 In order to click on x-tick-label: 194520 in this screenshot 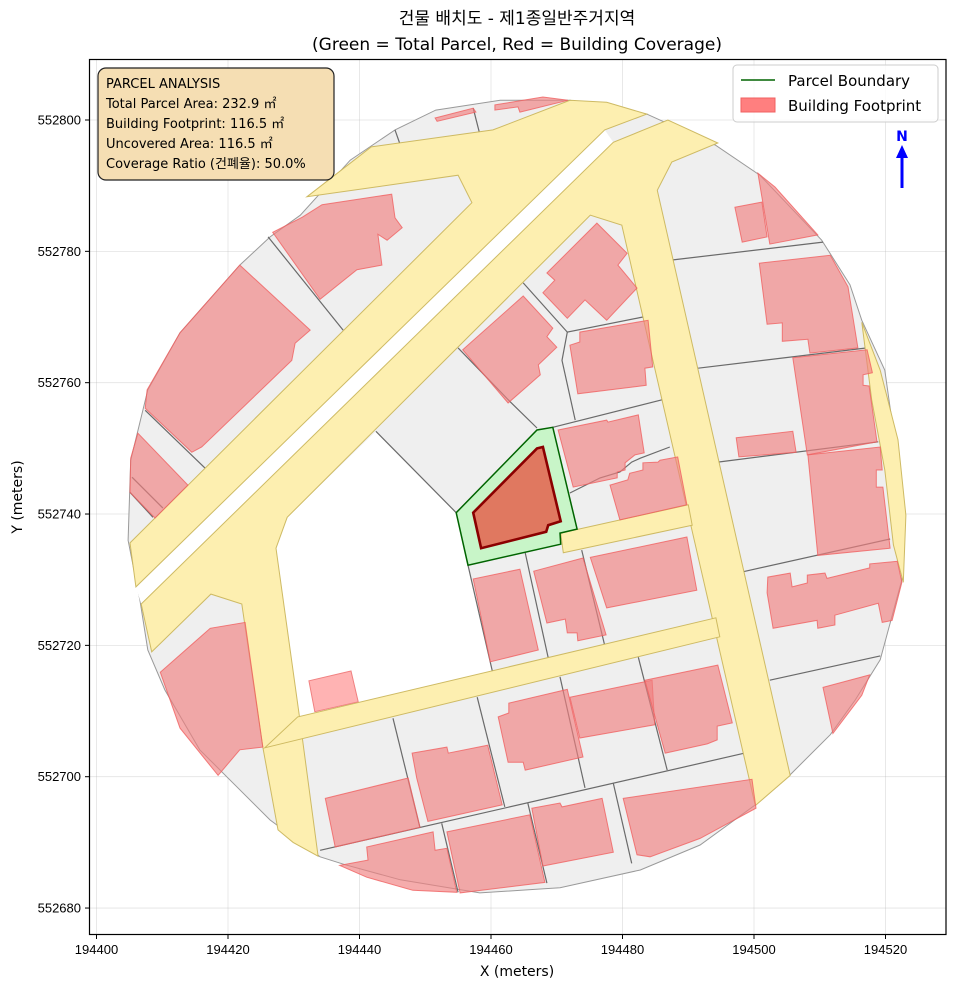, I will do `click(885, 949)`.